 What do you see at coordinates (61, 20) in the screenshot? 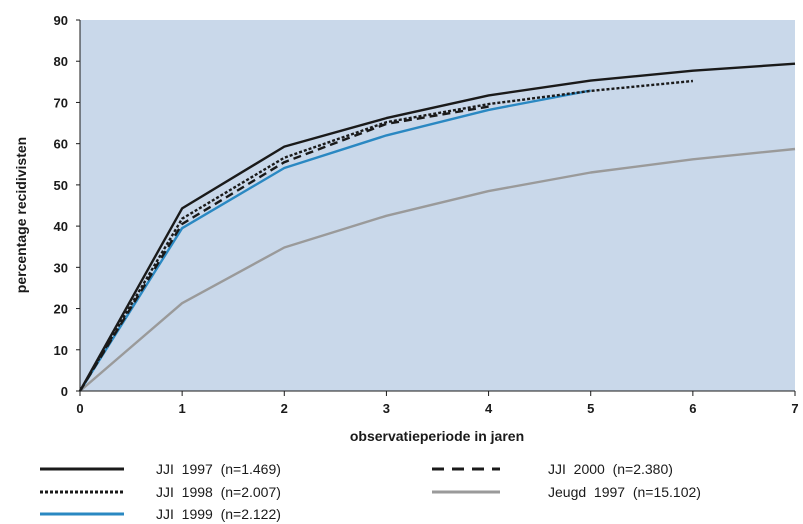
I see `y-tick-label: 90` at bounding box center [61, 20].